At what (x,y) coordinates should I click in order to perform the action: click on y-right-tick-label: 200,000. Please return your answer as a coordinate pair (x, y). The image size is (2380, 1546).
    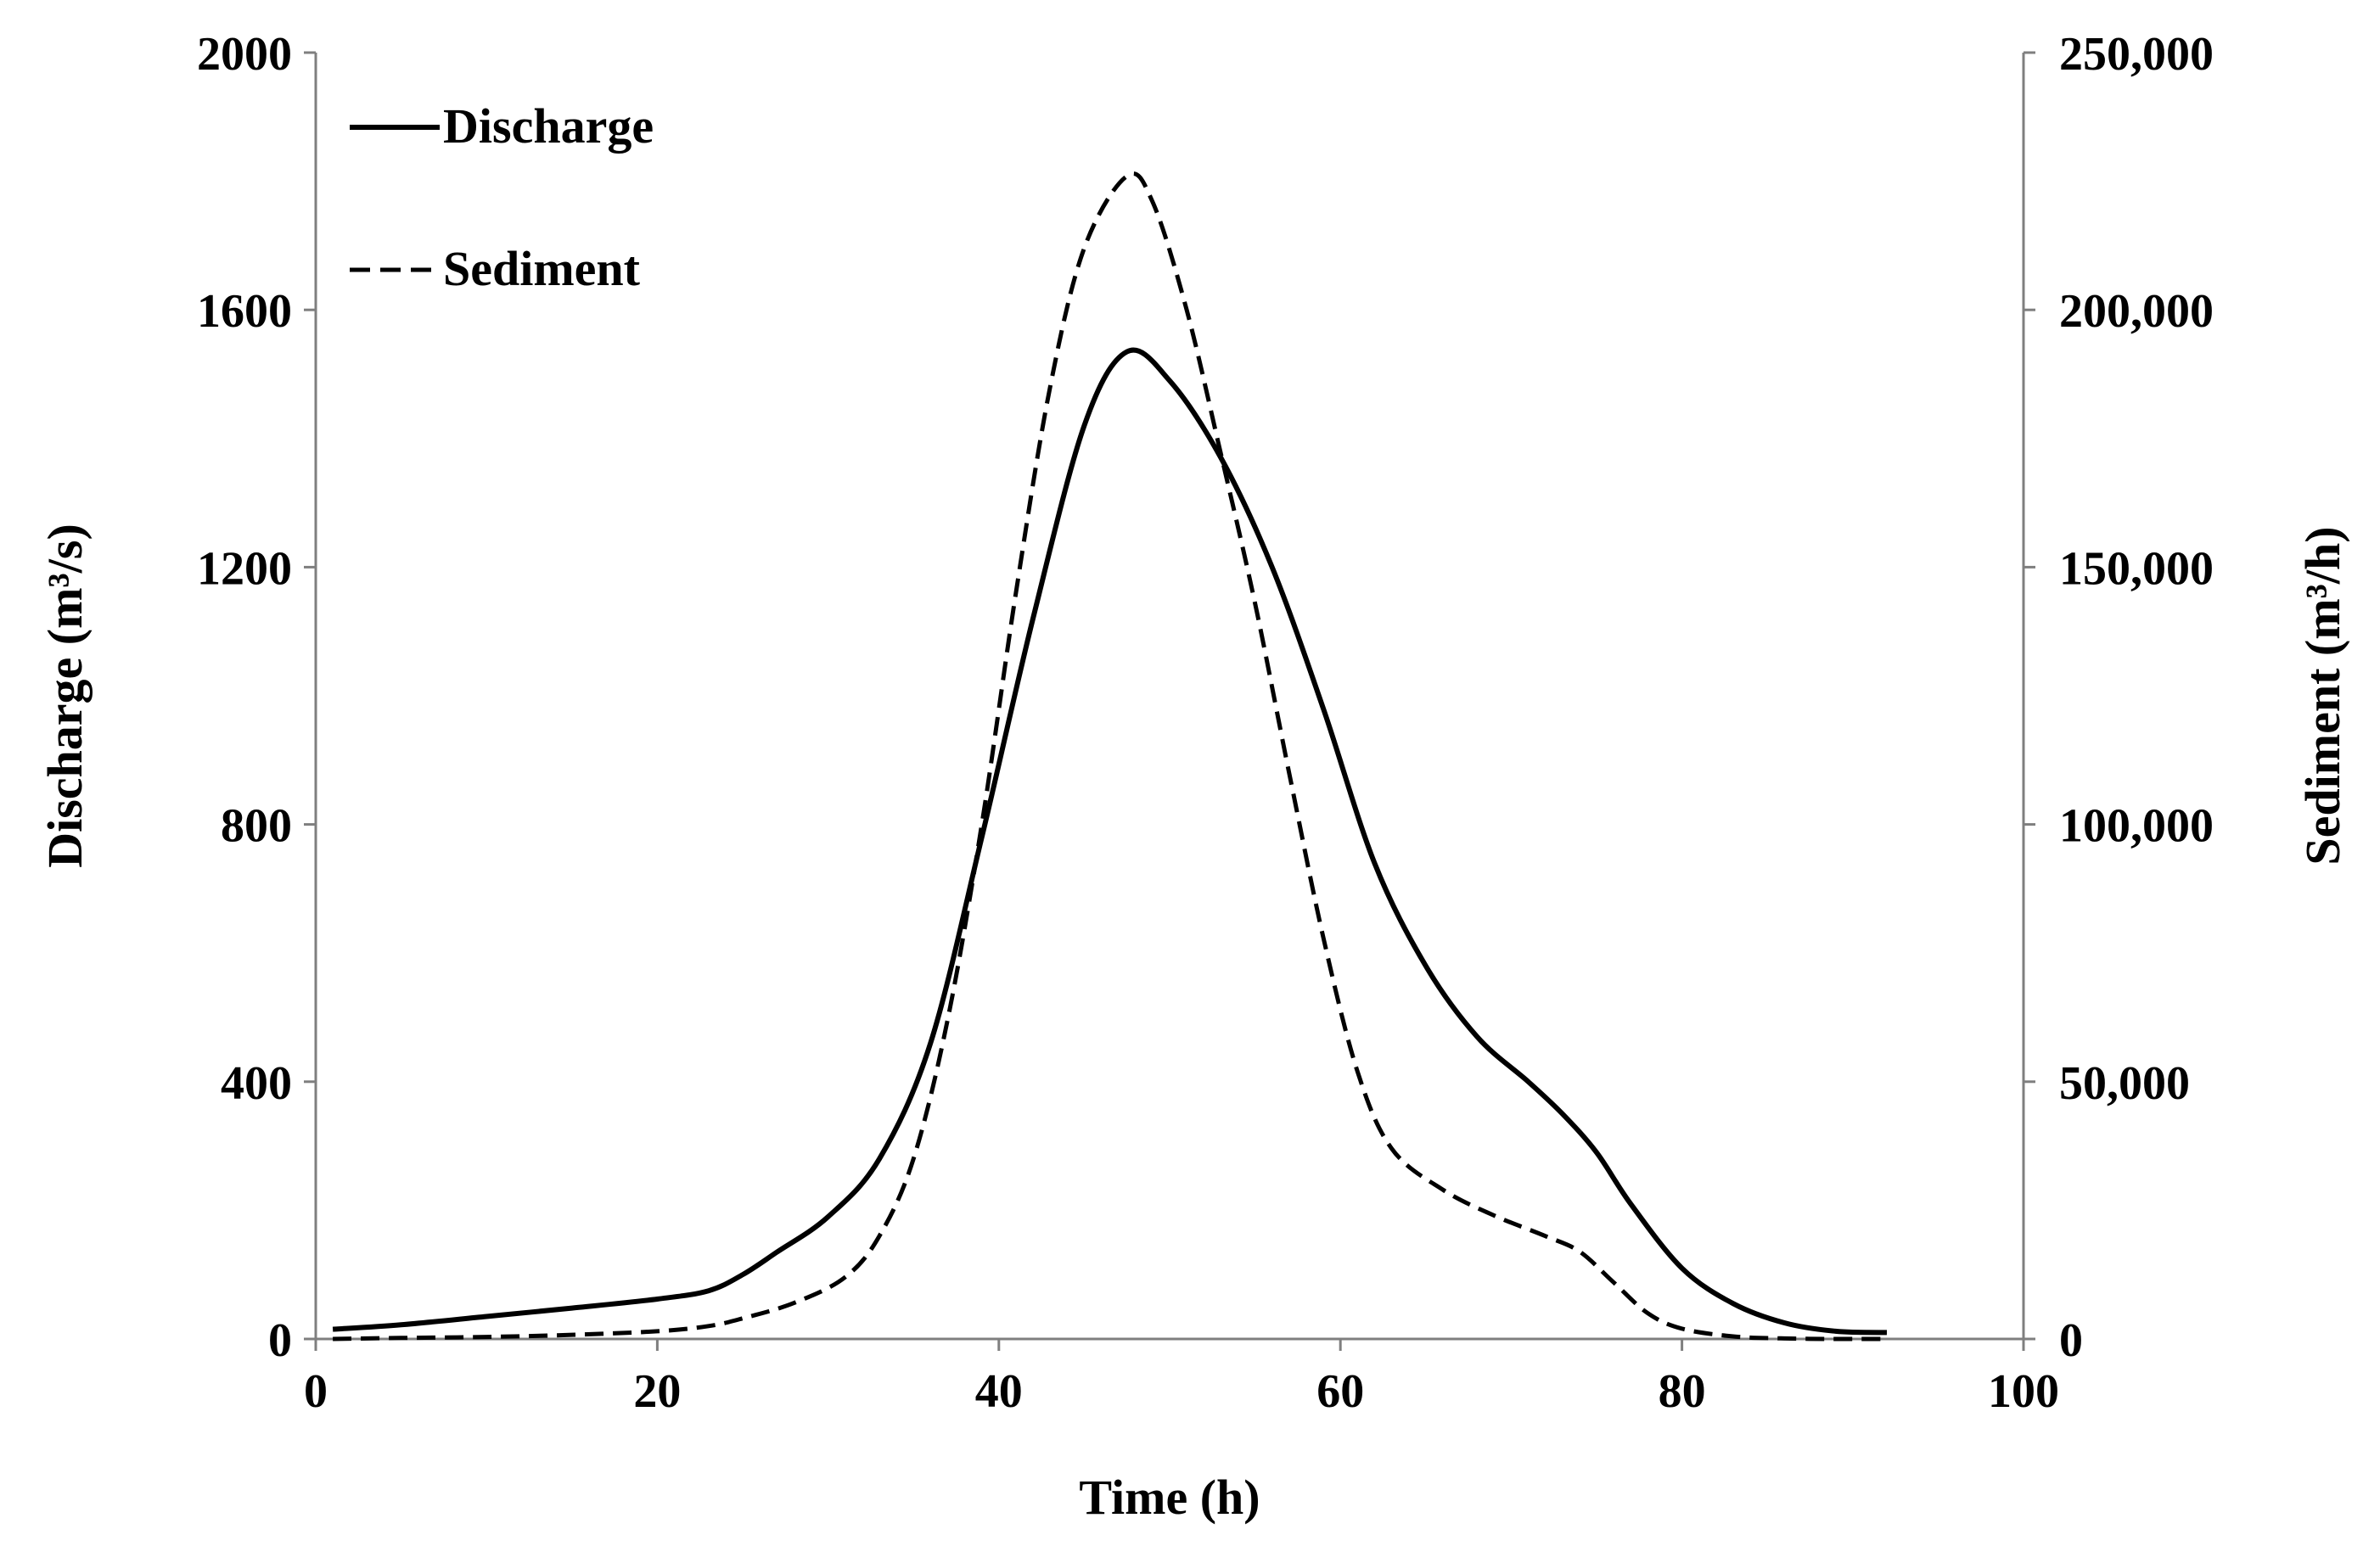
    Looking at the image, I should click on (2136, 311).